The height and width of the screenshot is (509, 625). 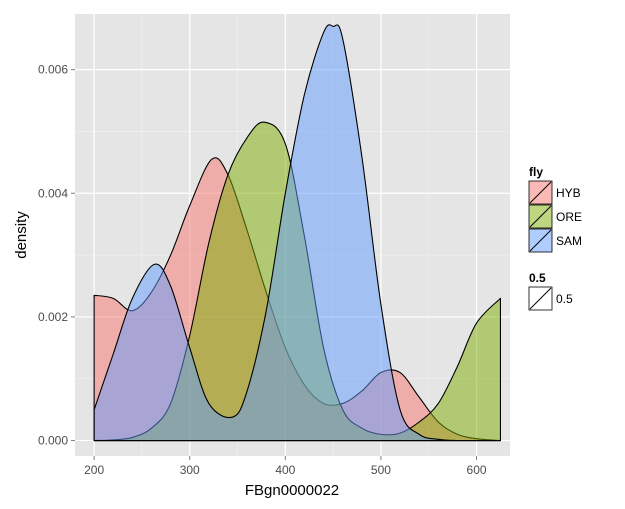 I want to click on legend-alpha-title: 0.5, so click(x=537, y=278).